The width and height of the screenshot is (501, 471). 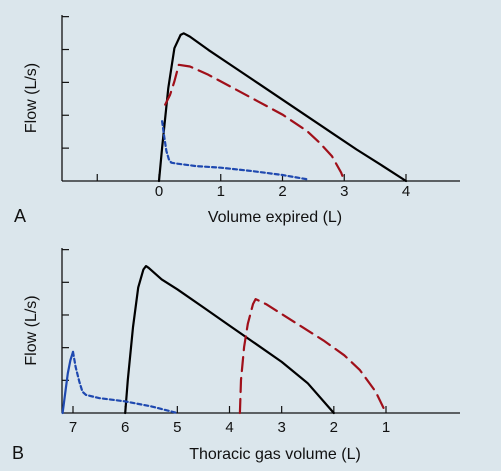 What do you see at coordinates (18, 453) in the screenshot?
I see `panel-label: B` at bounding box center [18, 453].